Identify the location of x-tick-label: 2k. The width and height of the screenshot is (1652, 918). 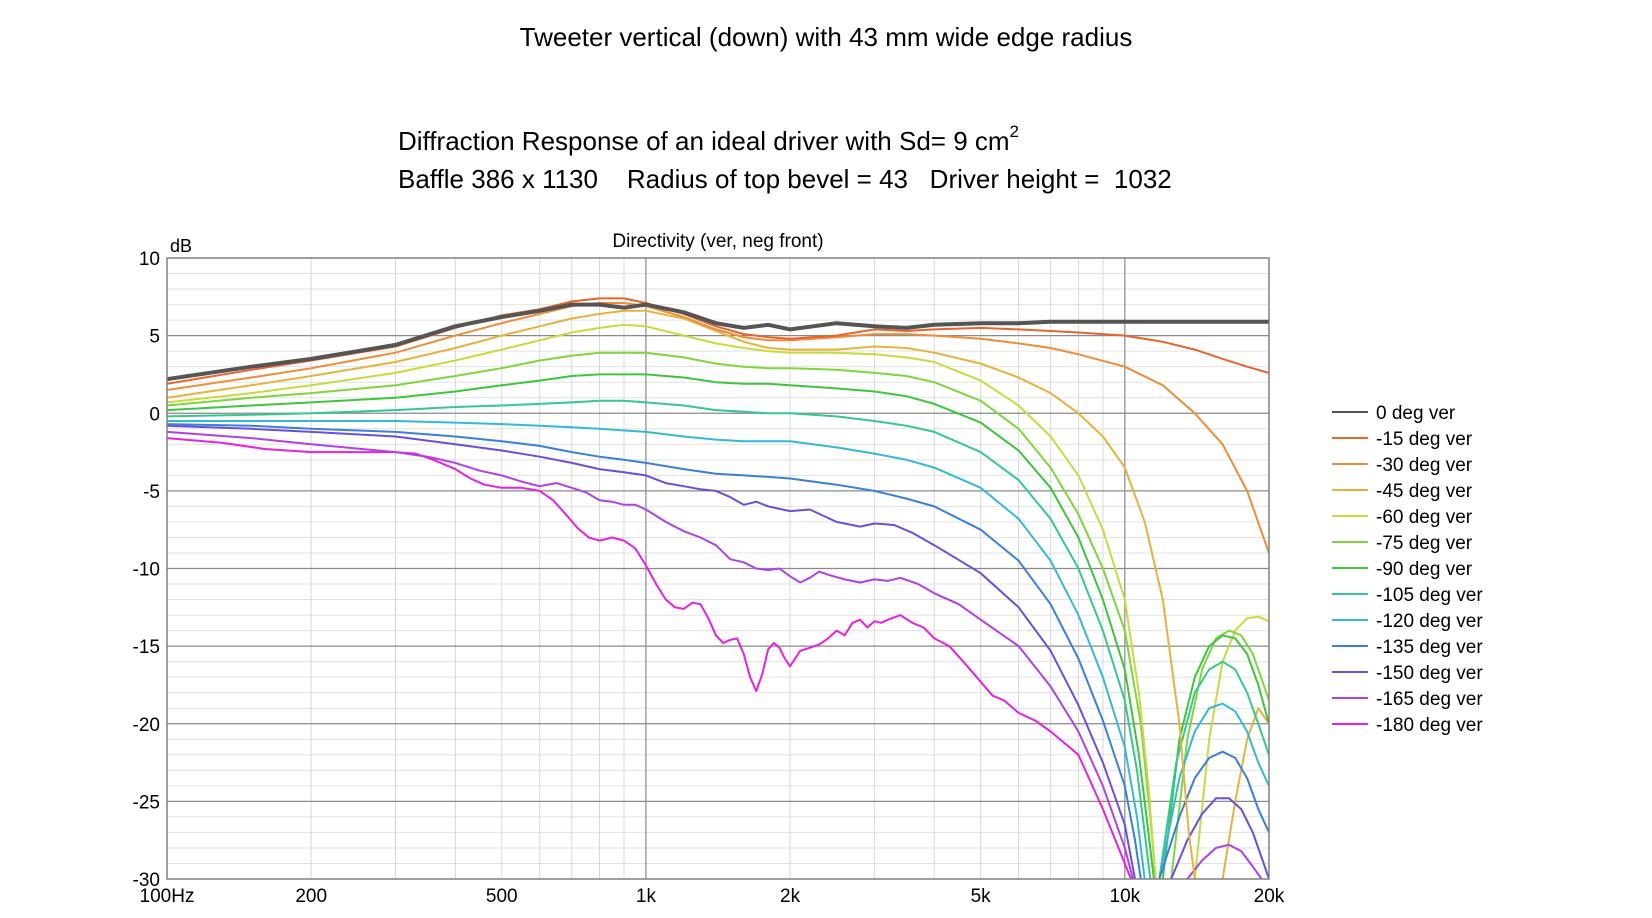
(790, 896).